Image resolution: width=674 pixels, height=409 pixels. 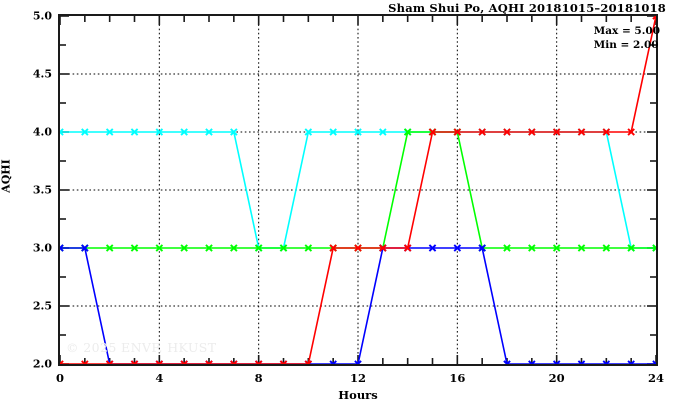 What do you see at coordinates (358, 378) in the screenshot?
I see `x-tick-label: 12` at bounding box center [358, 378].